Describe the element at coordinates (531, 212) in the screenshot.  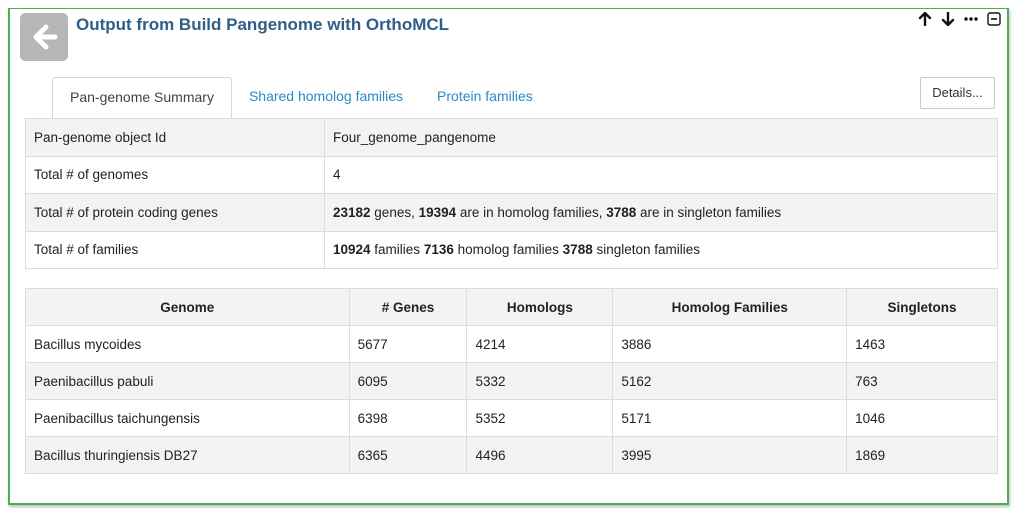
I see `genes-text: are in homolog families,` at that location.